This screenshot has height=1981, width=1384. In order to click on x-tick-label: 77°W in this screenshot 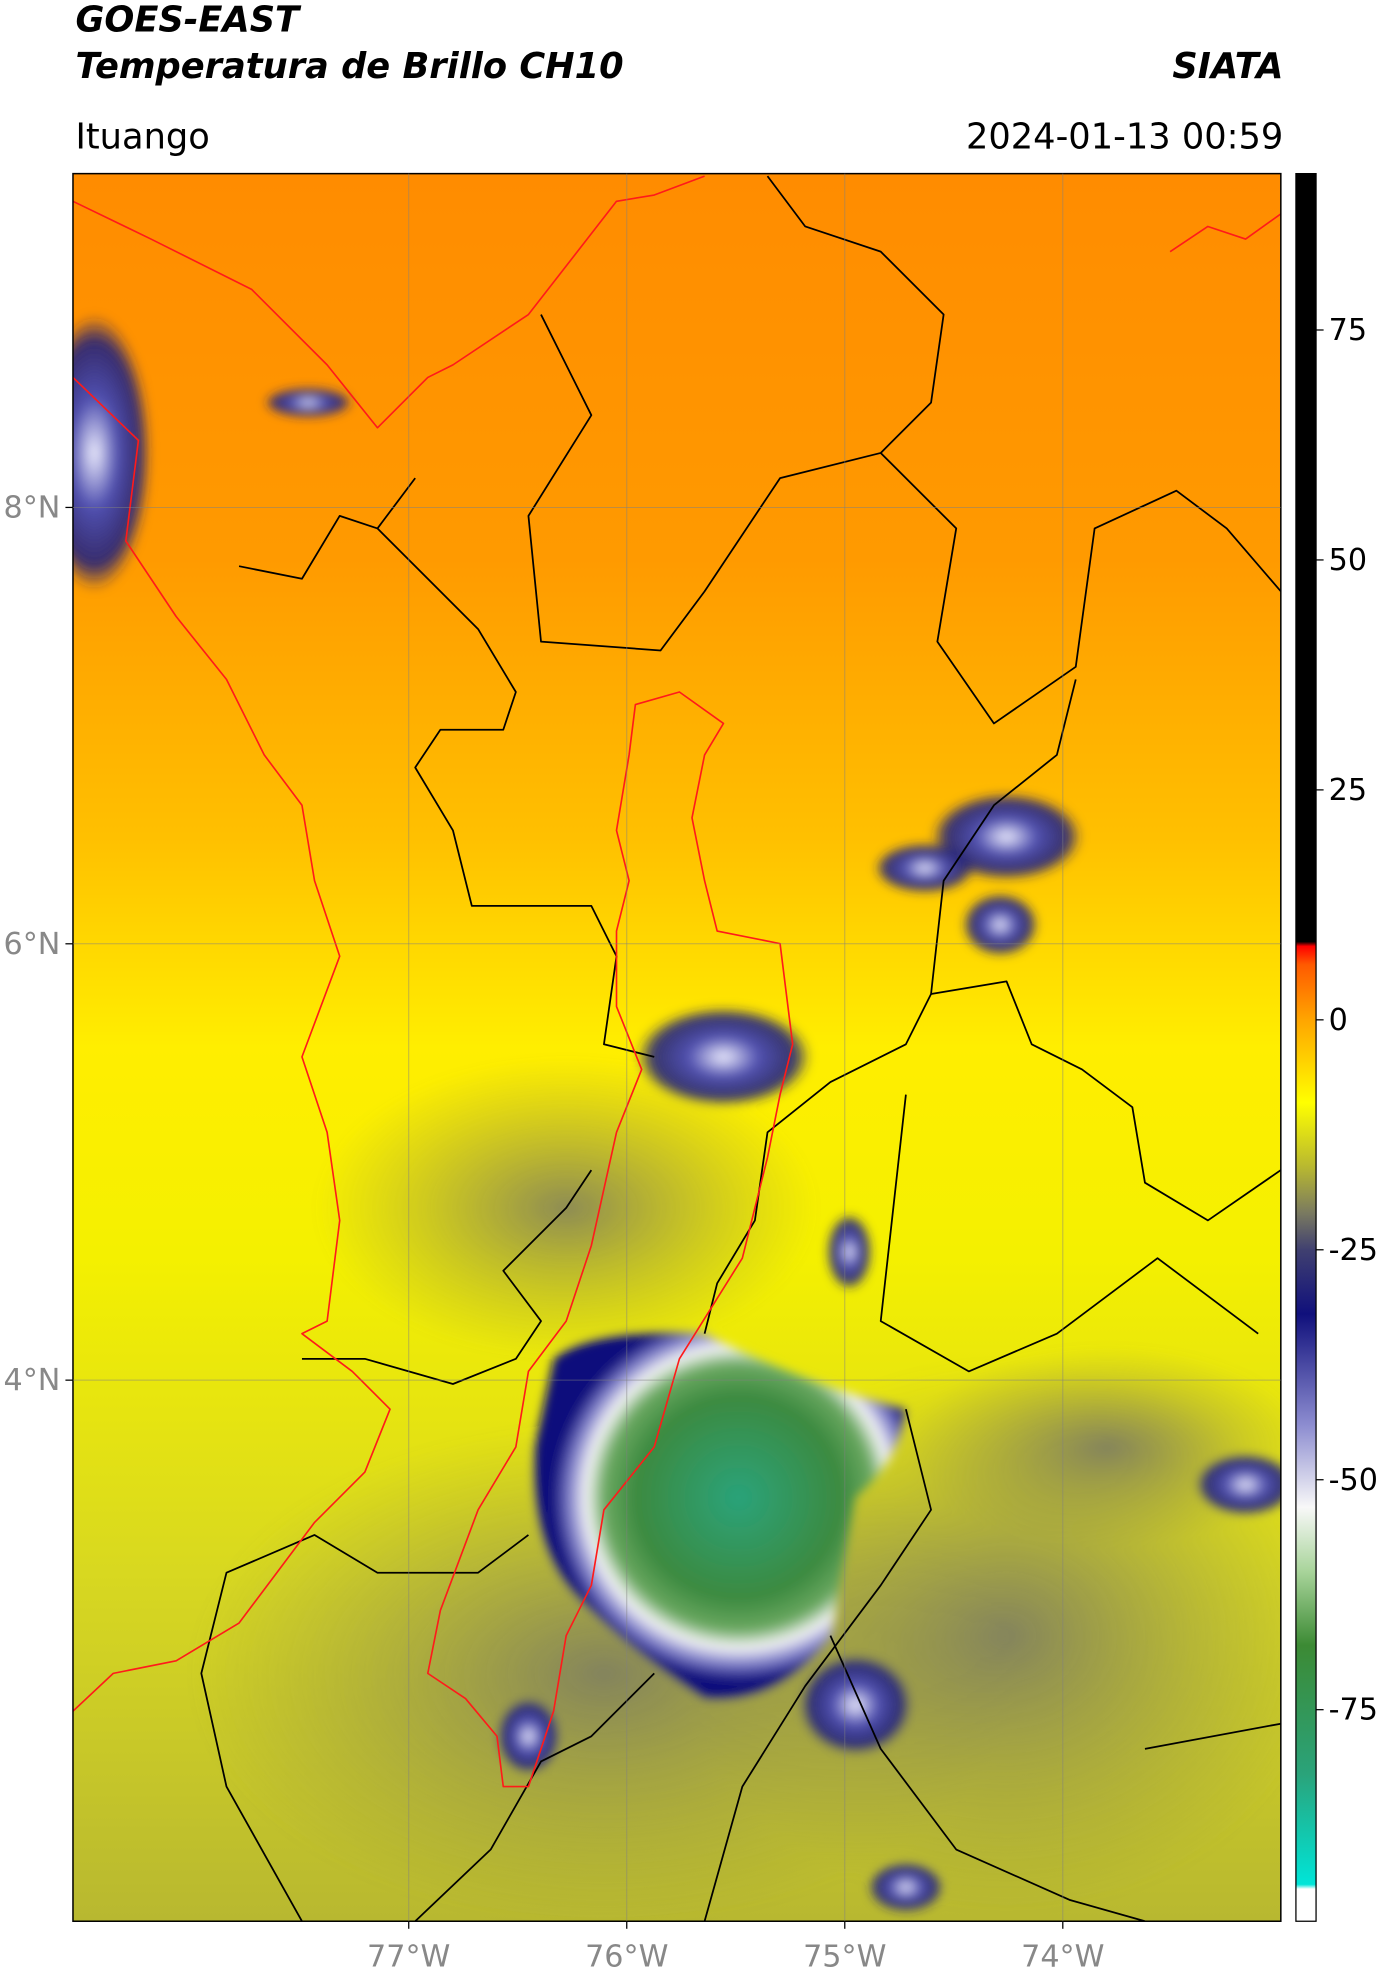, I will do `click(408, 1957)`.